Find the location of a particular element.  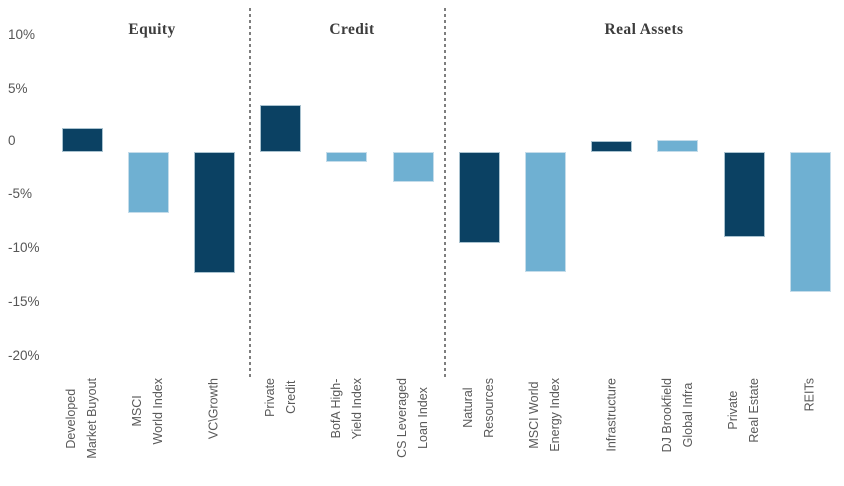

category-label-line: MSCI World is located at coordinates (534, 415).